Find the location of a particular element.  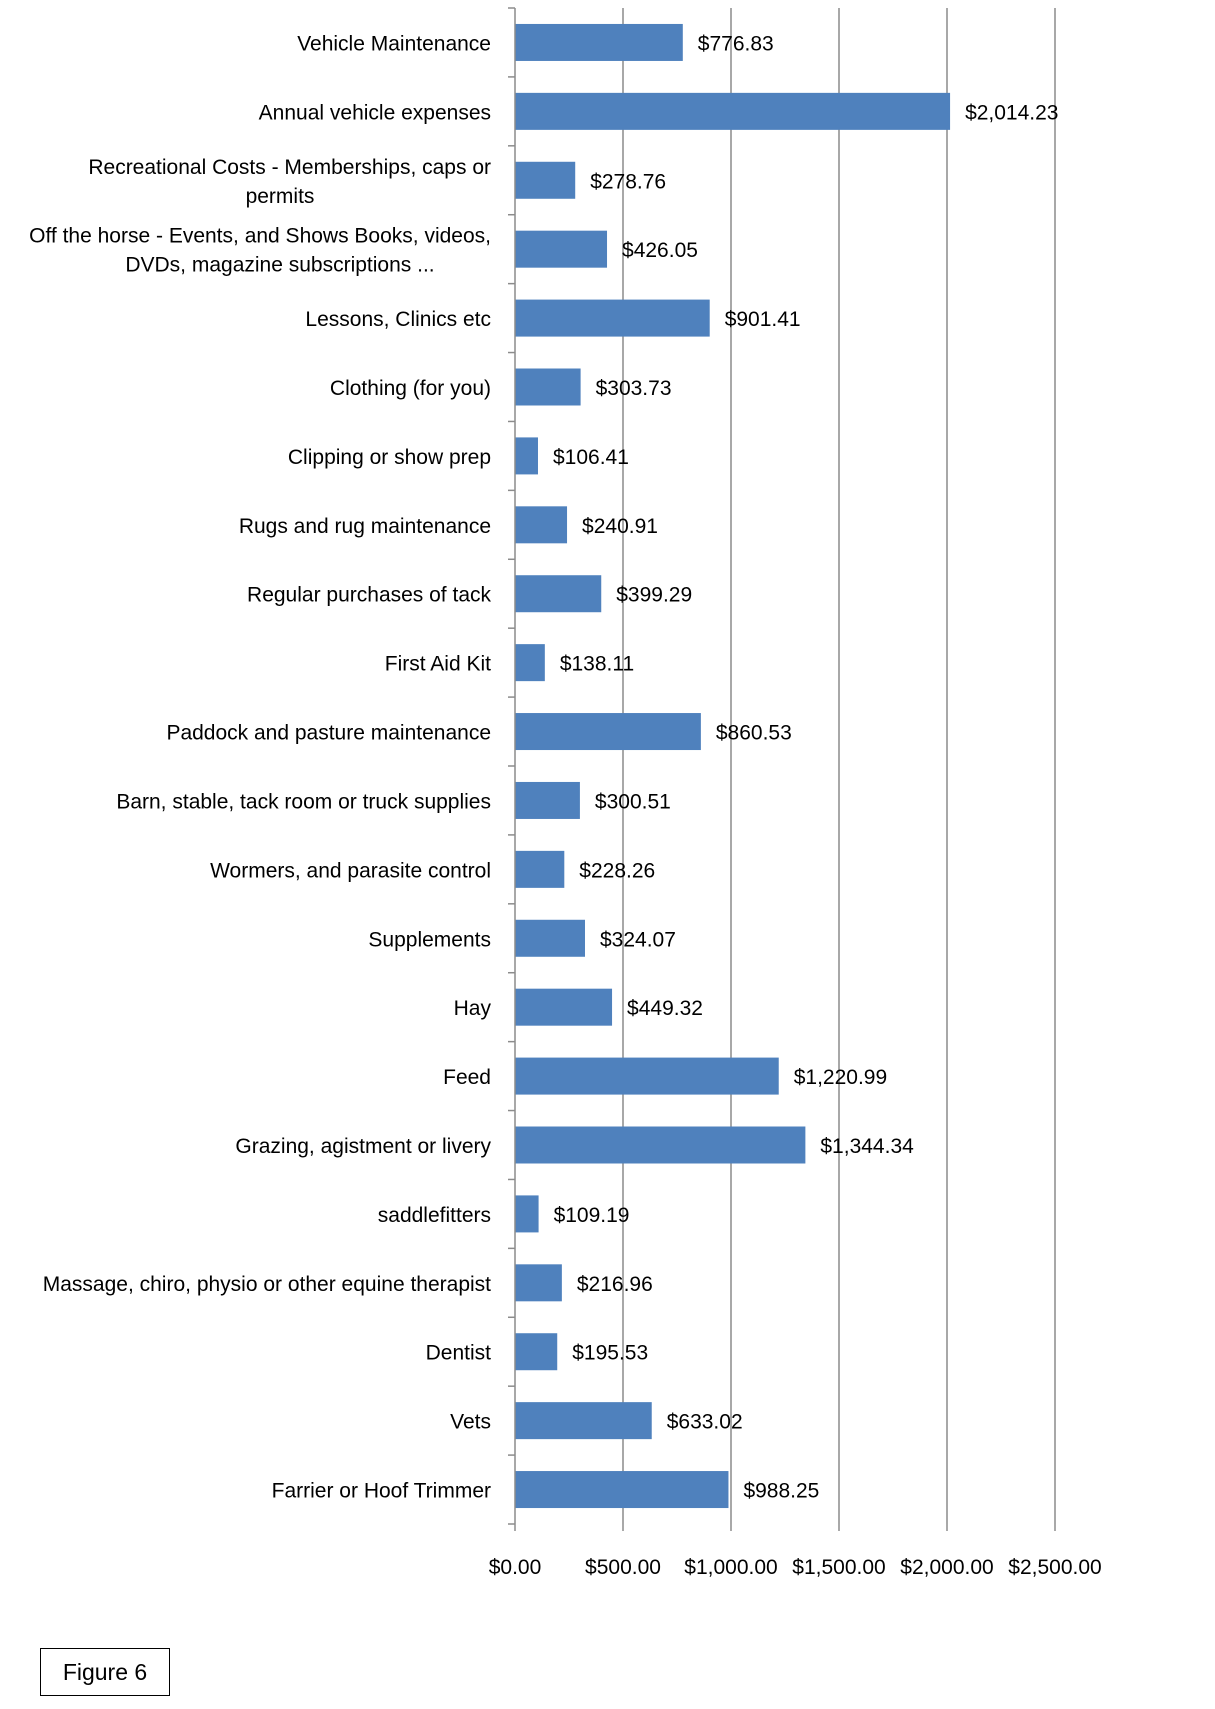

category-label: Supplements is located at coordinates (429, 939).